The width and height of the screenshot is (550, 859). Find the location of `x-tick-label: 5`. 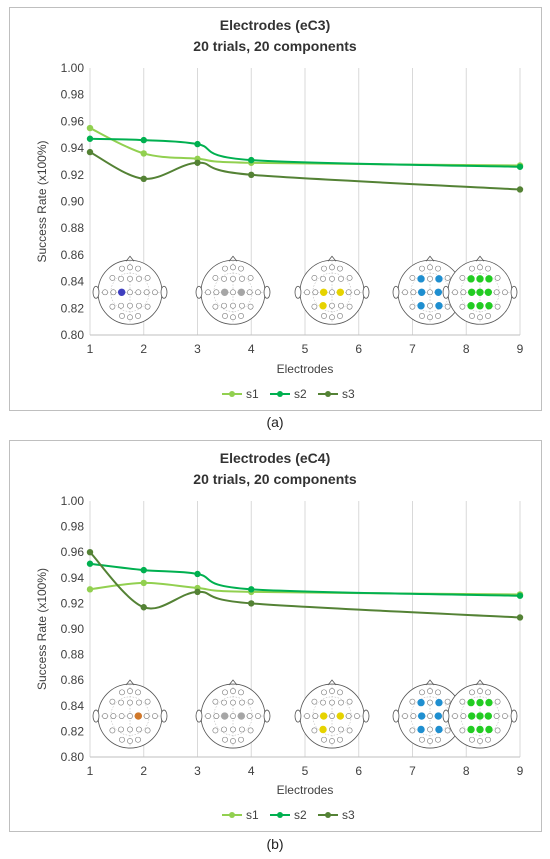

x-tick-label: 5 is located at coordinates (305, 771).